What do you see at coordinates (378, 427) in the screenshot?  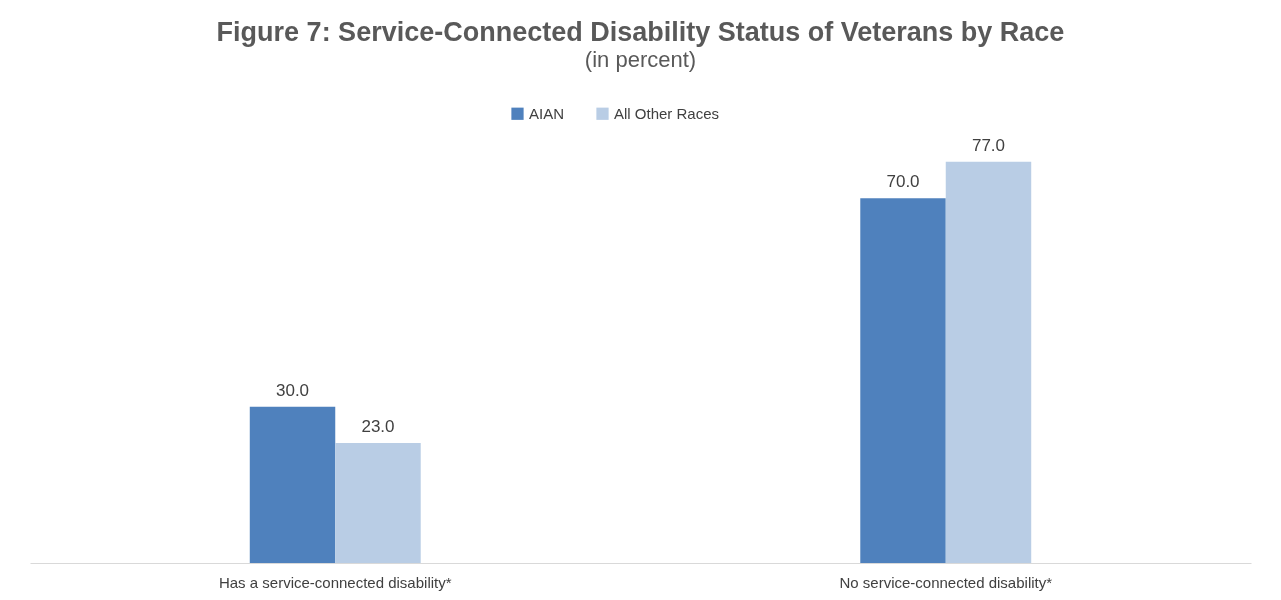 I see `data-label: 23.0` at bounding box center [378, 427].